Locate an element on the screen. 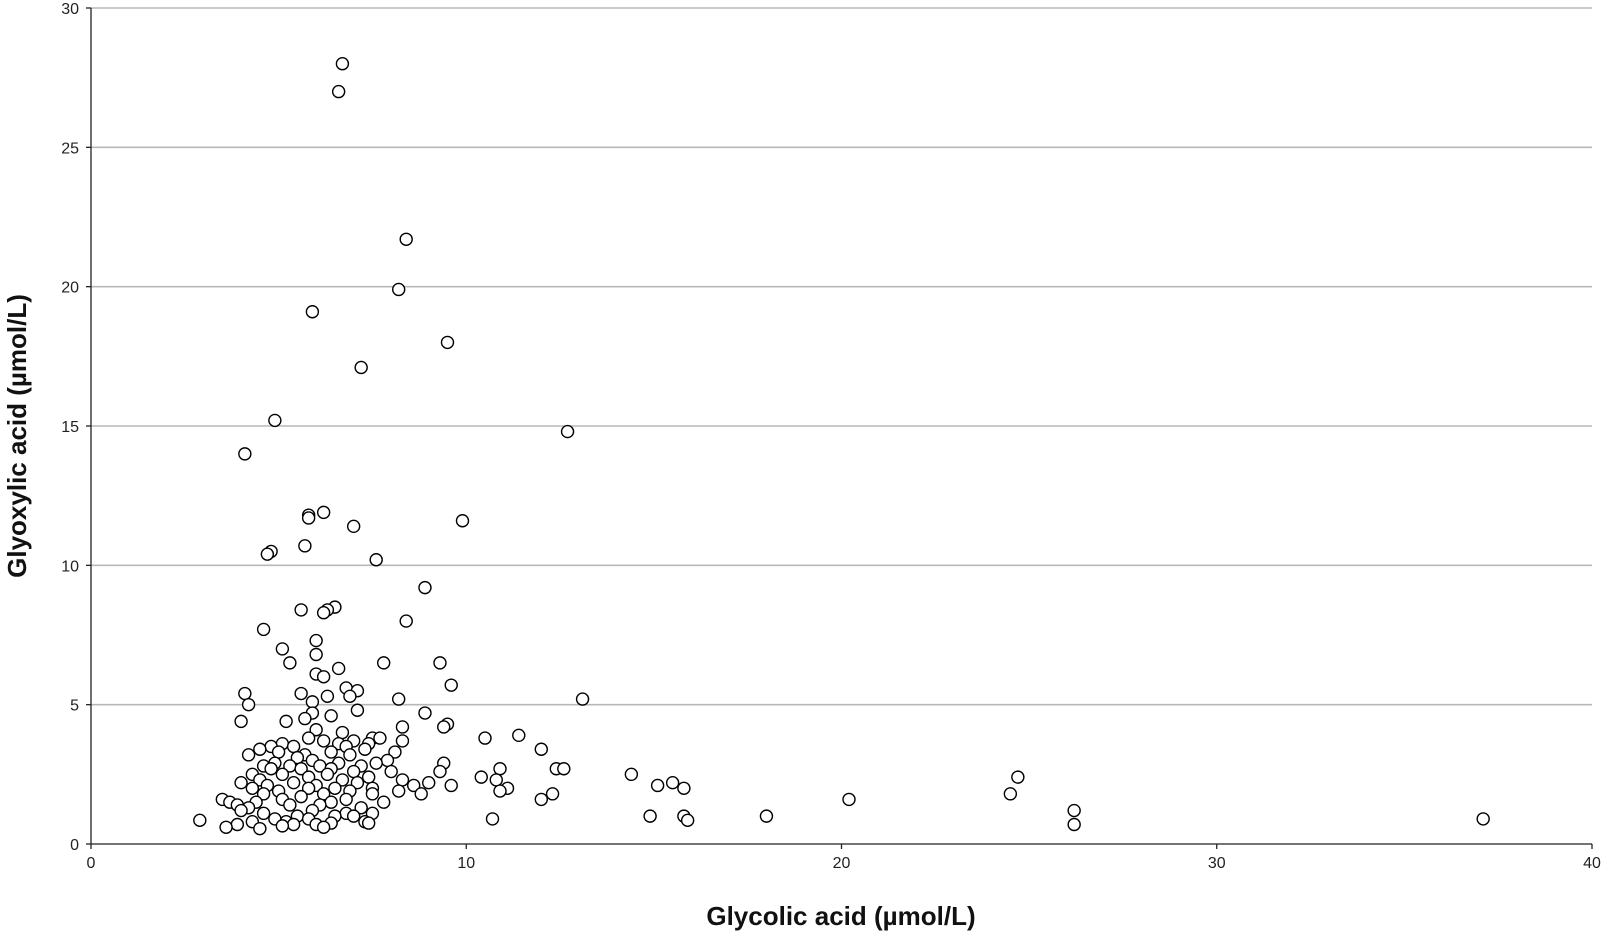 This screenshot has width=1606, height=941. y-tick-label: 20 is located at coordinates (70, 288).